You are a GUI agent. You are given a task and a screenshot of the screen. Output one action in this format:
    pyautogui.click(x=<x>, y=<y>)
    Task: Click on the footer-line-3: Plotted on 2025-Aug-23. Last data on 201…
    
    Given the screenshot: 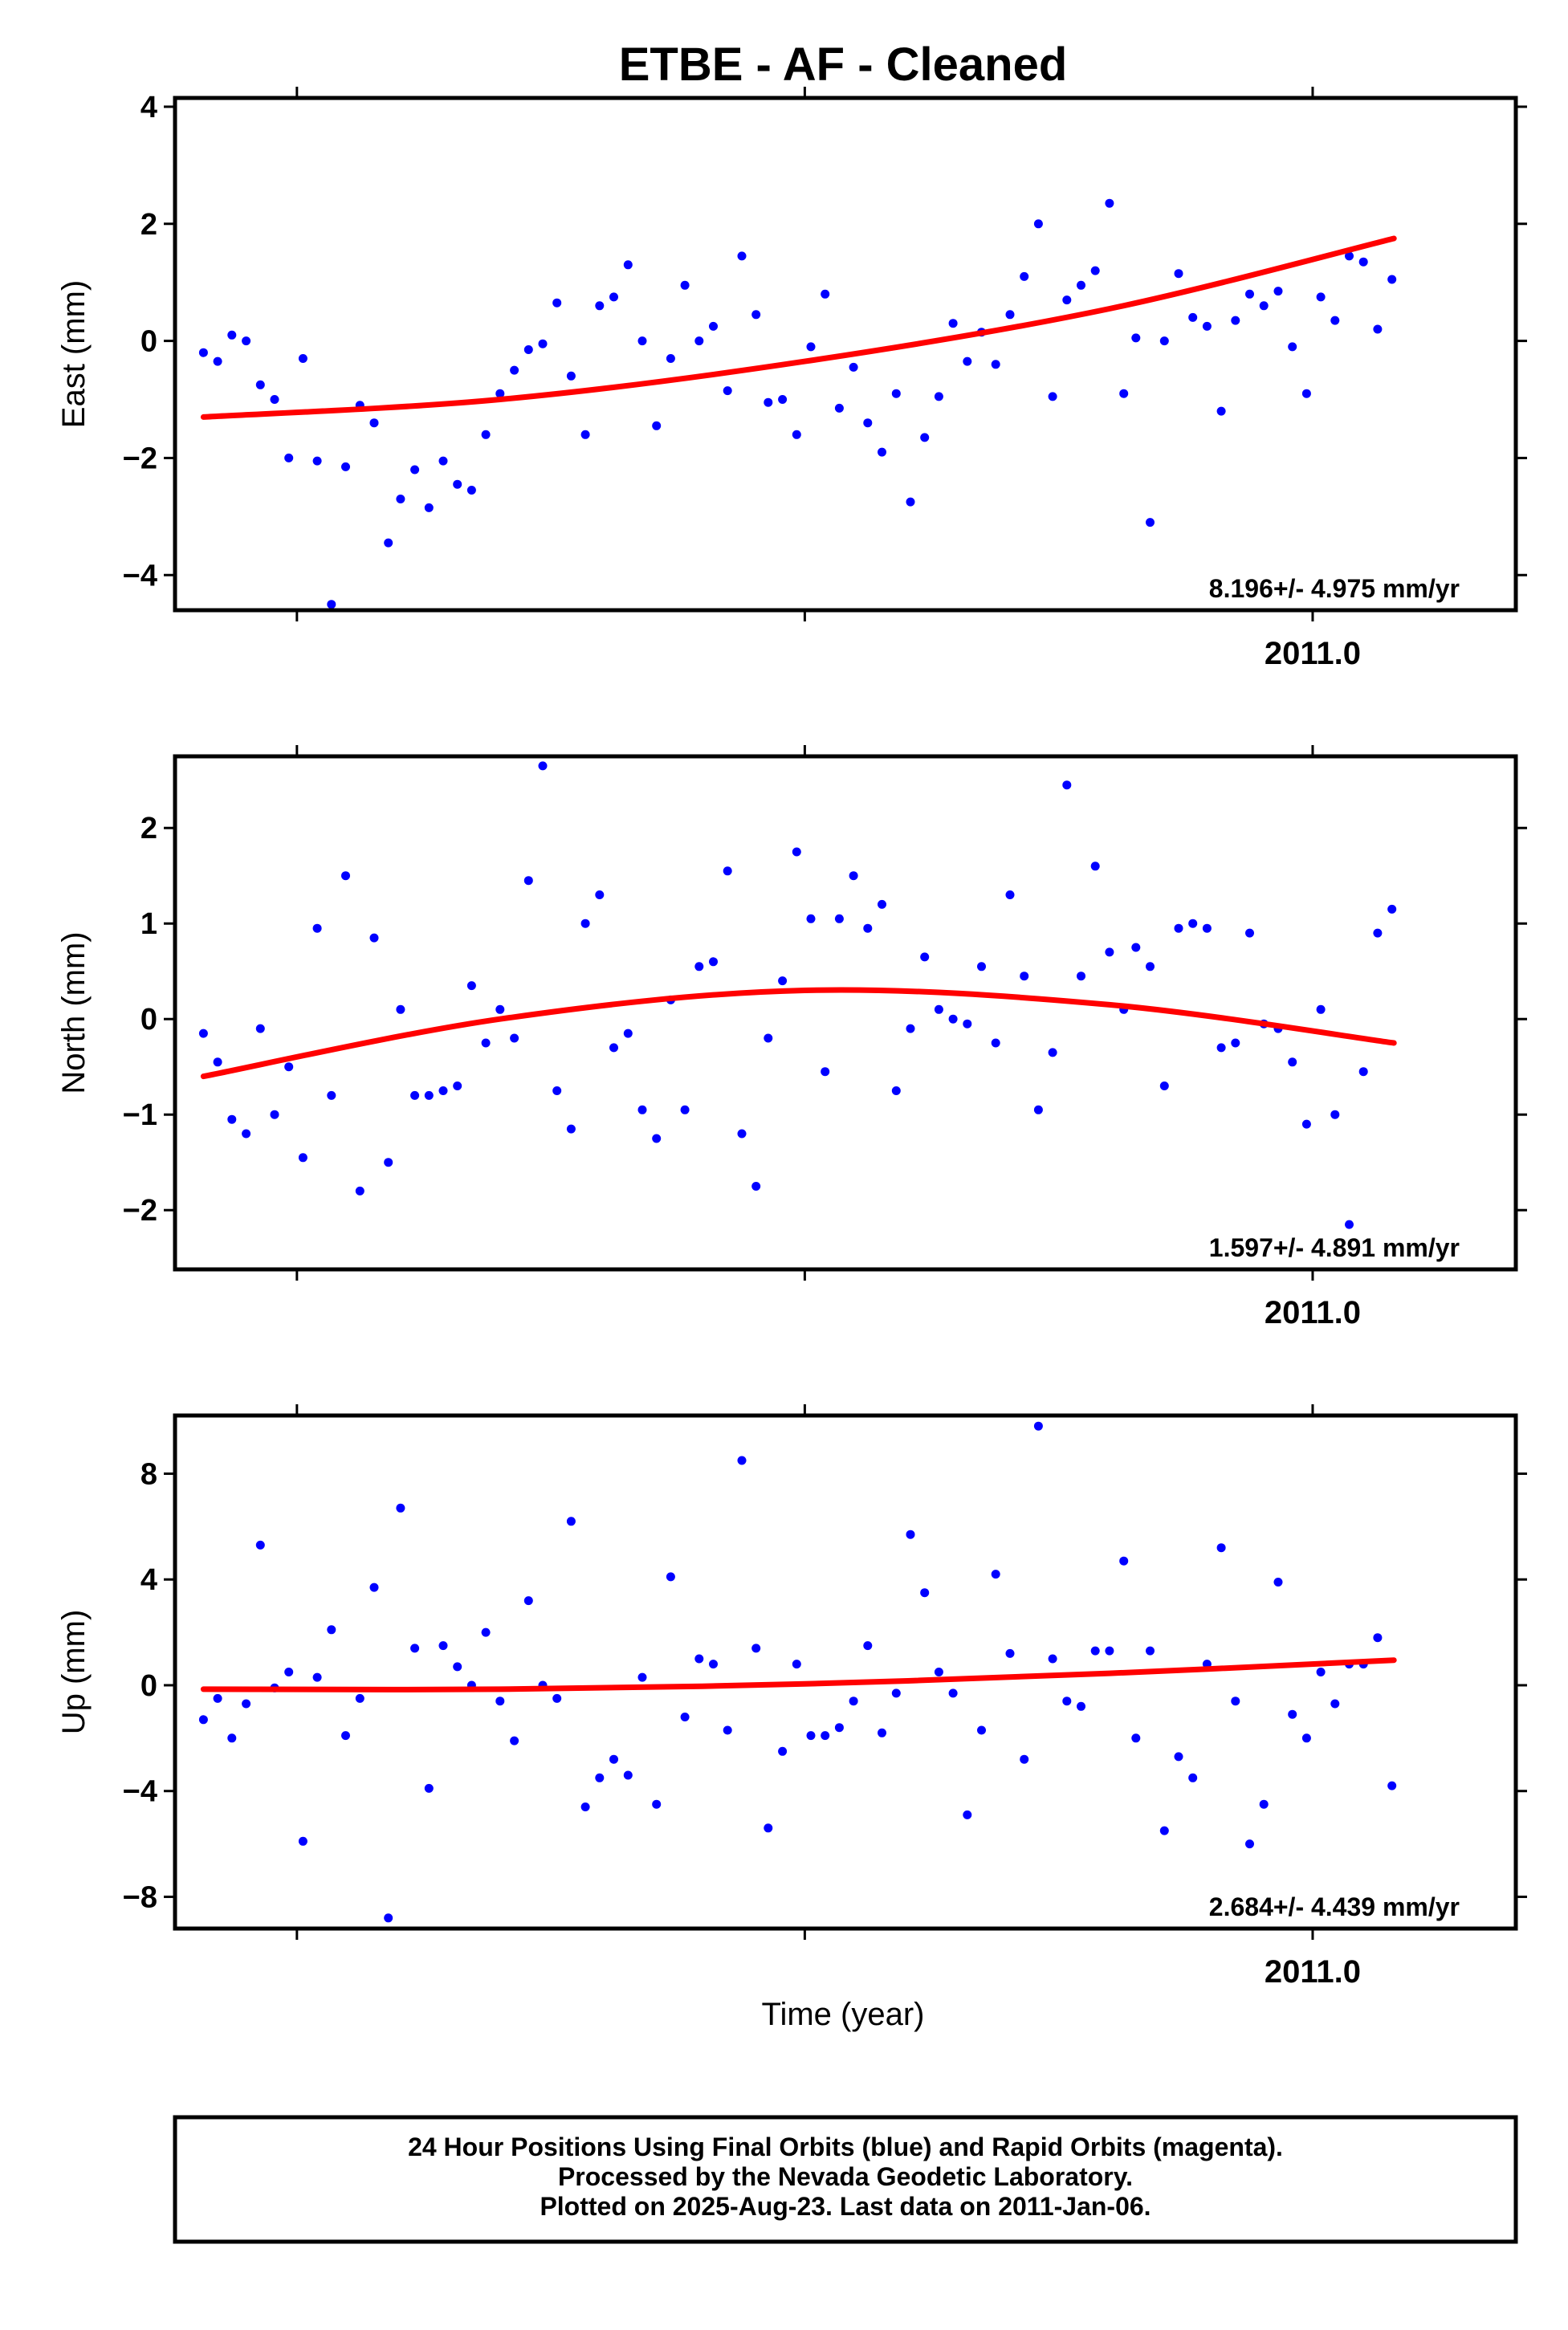 What is the action you would take?
    pyautogui.click(x=845, y=2206)
    